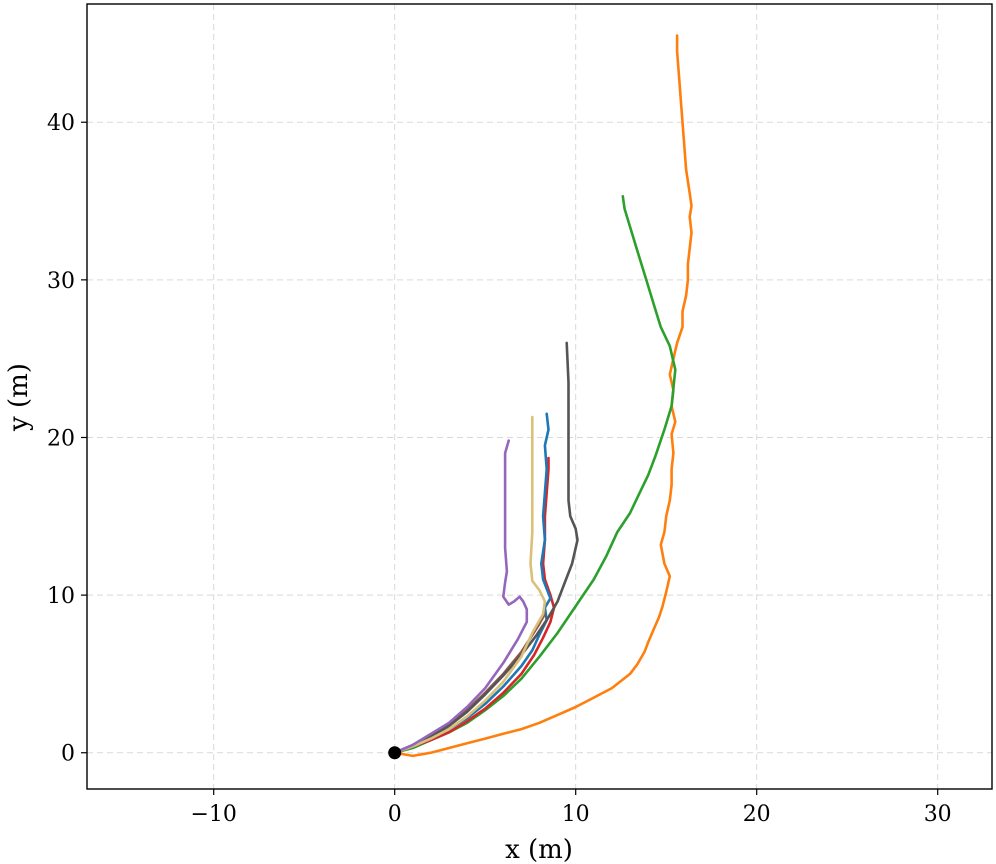  What do you see at coordinates (213, 814) in the screenshot?
I see `x-tick-label: −10` at bounding box center [213, 814].